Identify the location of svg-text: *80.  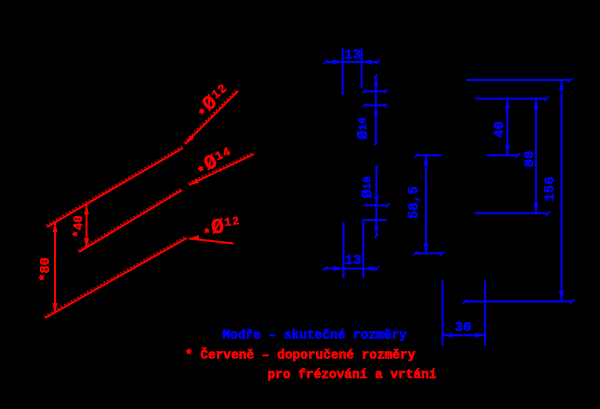
(46, 269).